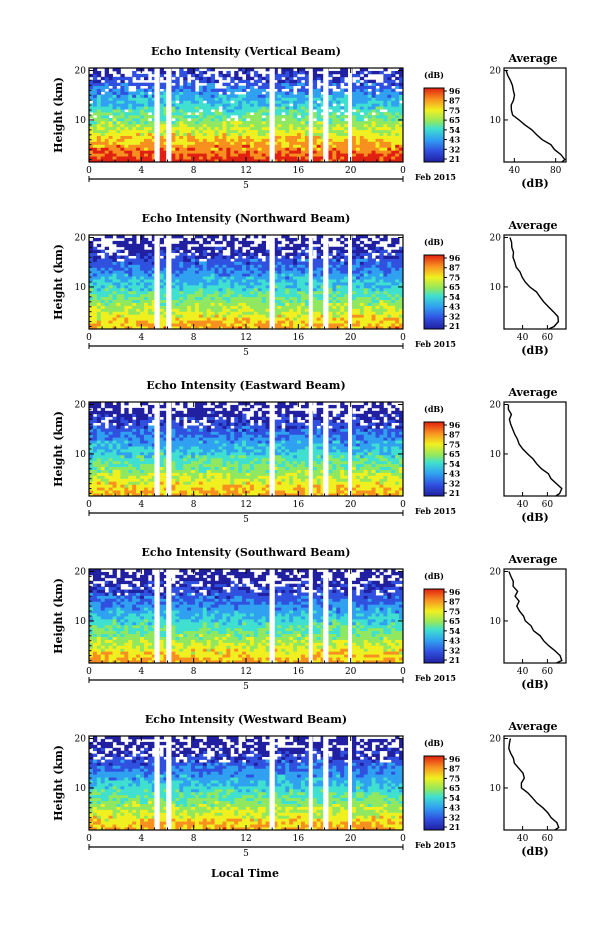  Describe the element at coordinates (454, 159) in the screenshot. I see `colorbar-tick-label: 21` at that location.